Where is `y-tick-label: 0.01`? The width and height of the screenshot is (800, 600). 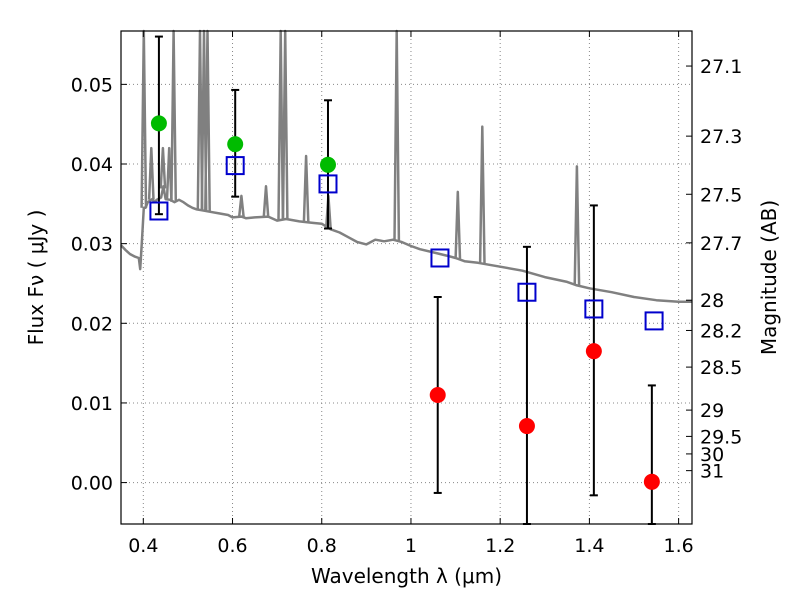
y-tick-label: 0.01 is located at coordinates (92, 404).